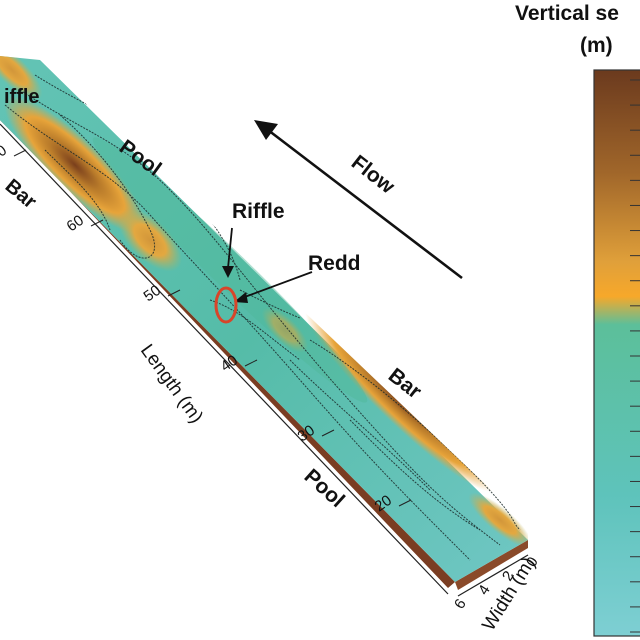 The height and width of the screenshot is (640, 640). What do you see at coordinates (75, 223) in the screenshot?
I see `length-tick-label: 60` at bounding box center [75, 223].